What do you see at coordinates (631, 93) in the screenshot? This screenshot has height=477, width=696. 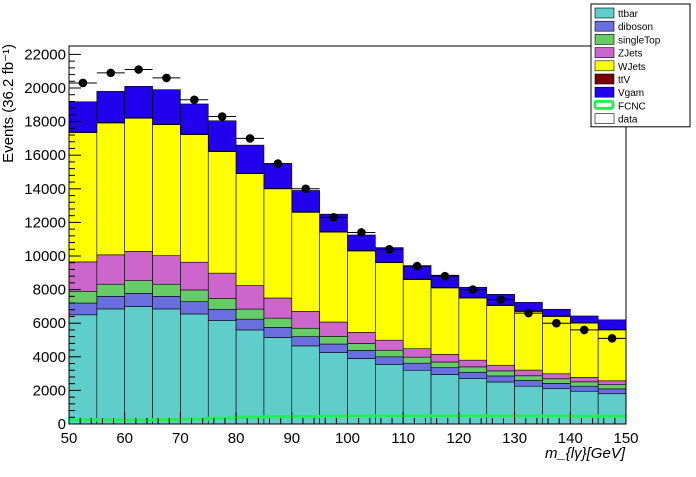 I see `legend-label-vgam: Vgam` at bounding box center [631, 93].